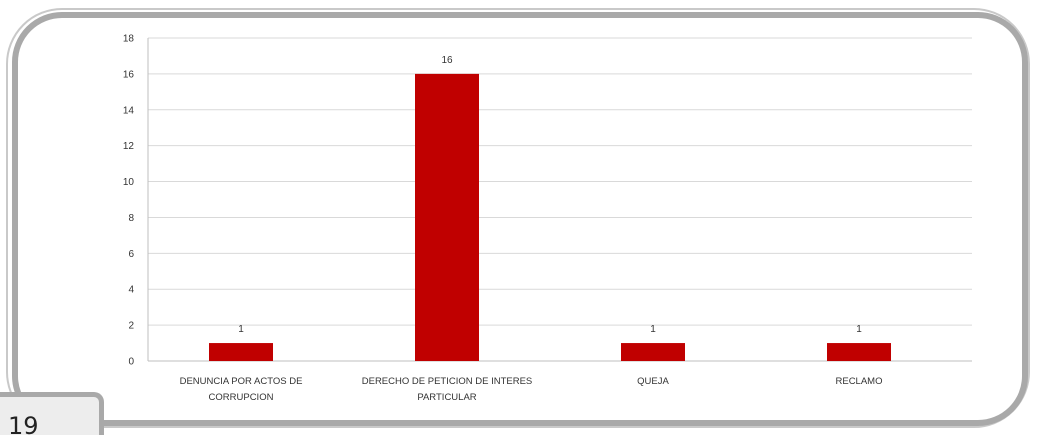 The image size is (1038, 440). What do you see at coordinates (23, 426) in the screenshot?
I see `page-number: 19` at bounding box center [23, 426].